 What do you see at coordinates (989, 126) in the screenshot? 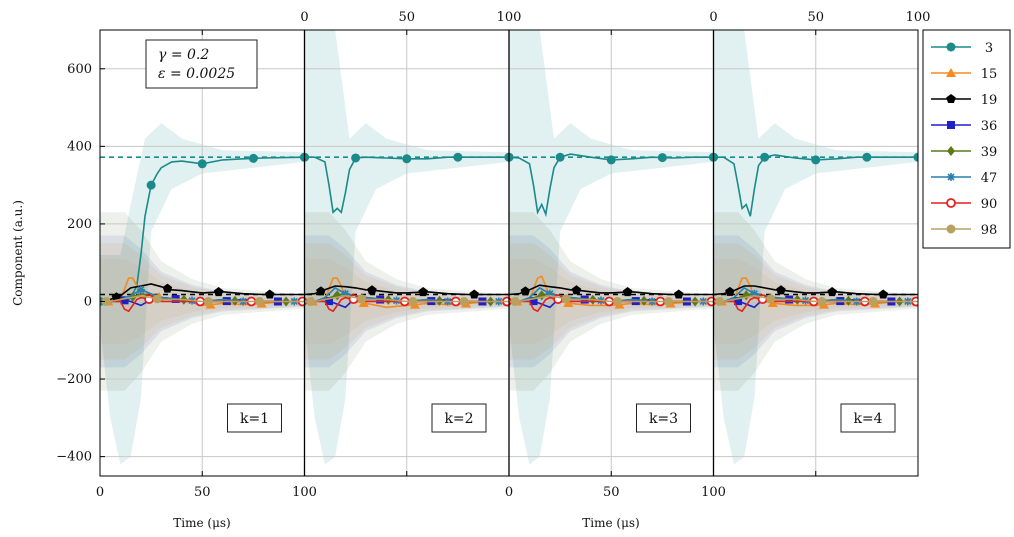
I see `legend-label: 36` at bounding box center [989, 126].